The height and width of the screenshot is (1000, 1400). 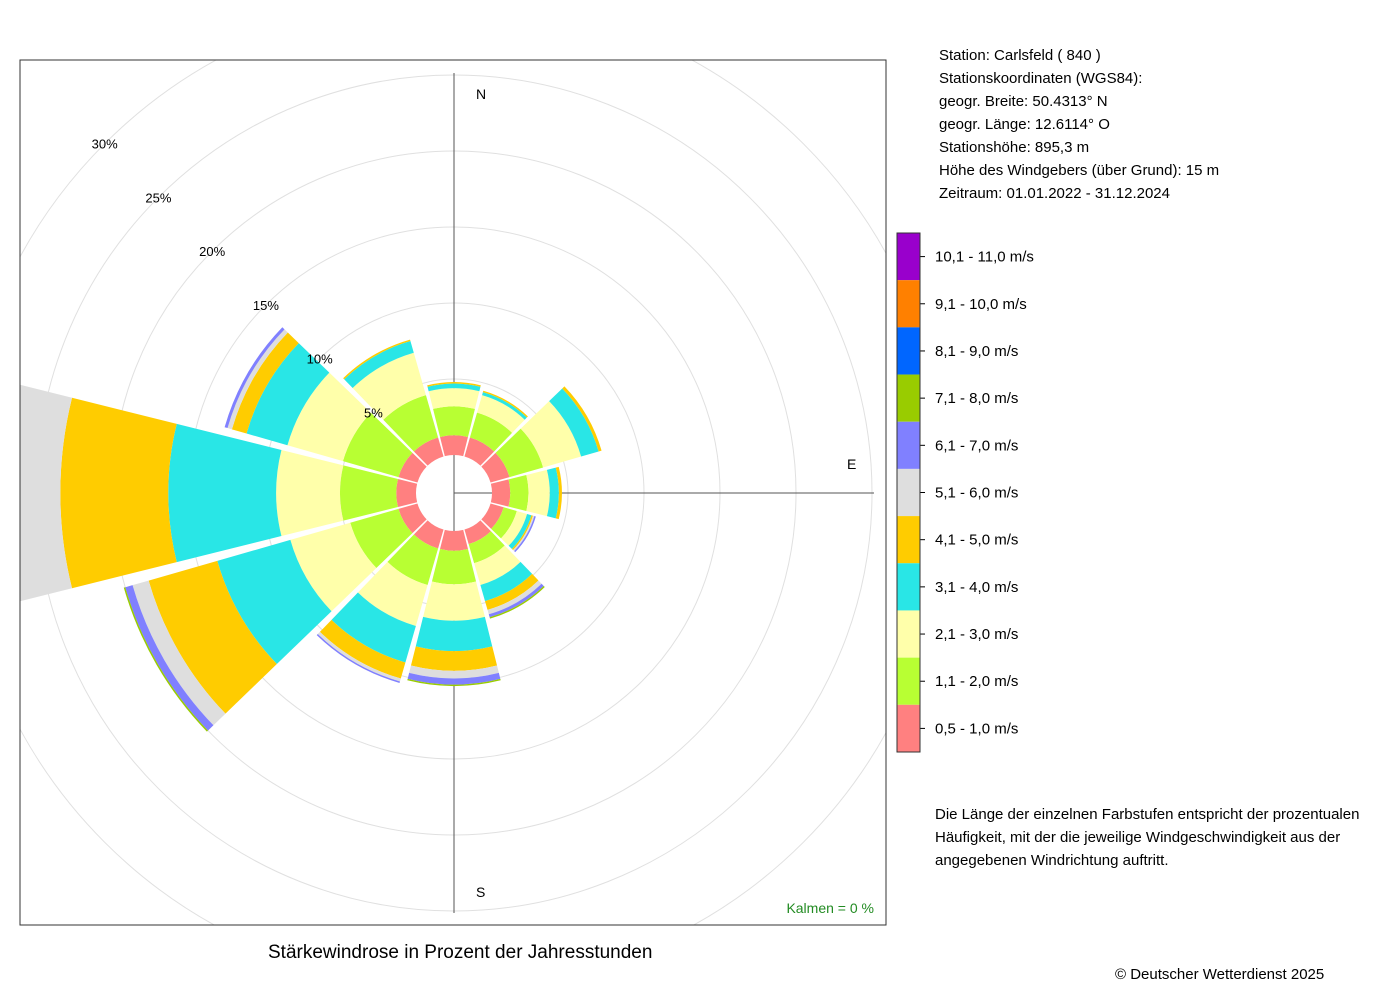 What do you see at coordinates (981, 304) in the screenshot?
I see `legend-label: 9,1 - 10,0 m/s` at bounding box center [981, 304].